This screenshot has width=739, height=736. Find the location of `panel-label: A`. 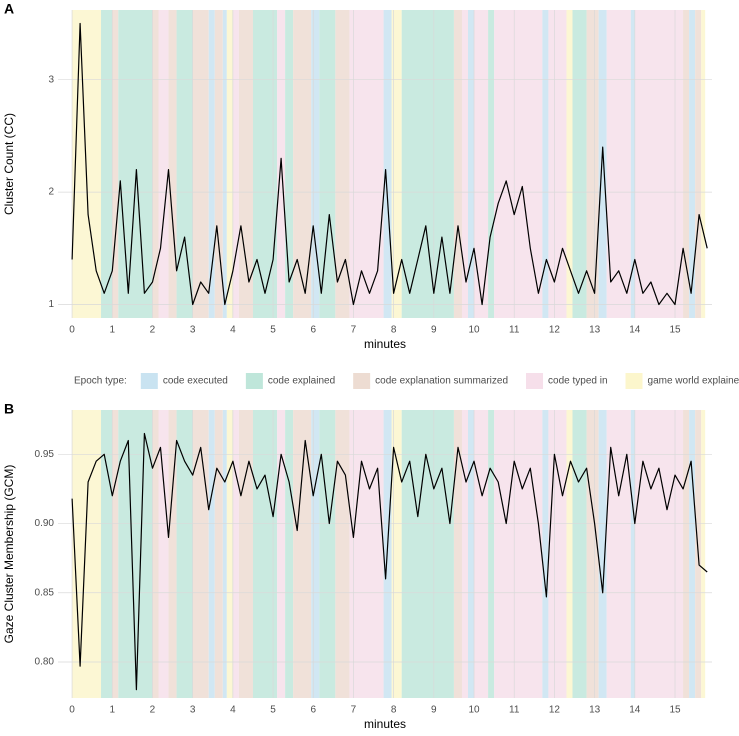

panel-label: A is located at coordinates (9, 9).